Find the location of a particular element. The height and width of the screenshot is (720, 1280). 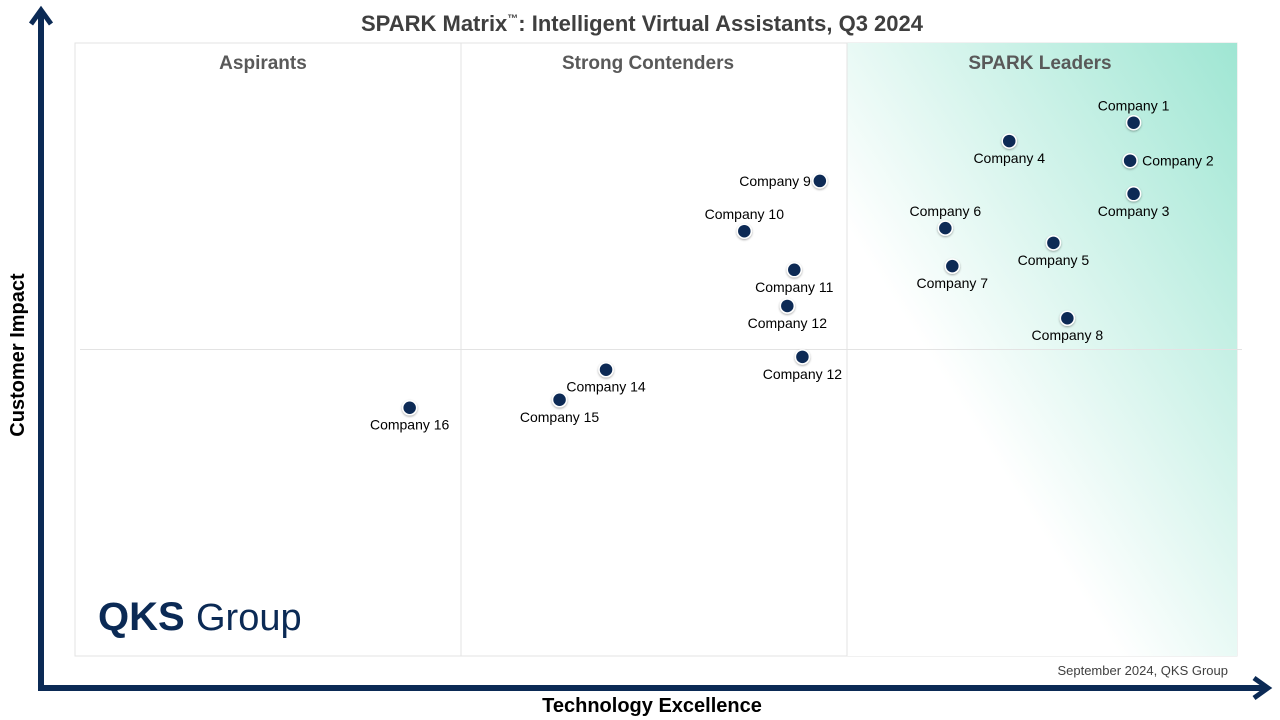

footnote: September 2024, QKS Group is located at coordinates (1142, 670).